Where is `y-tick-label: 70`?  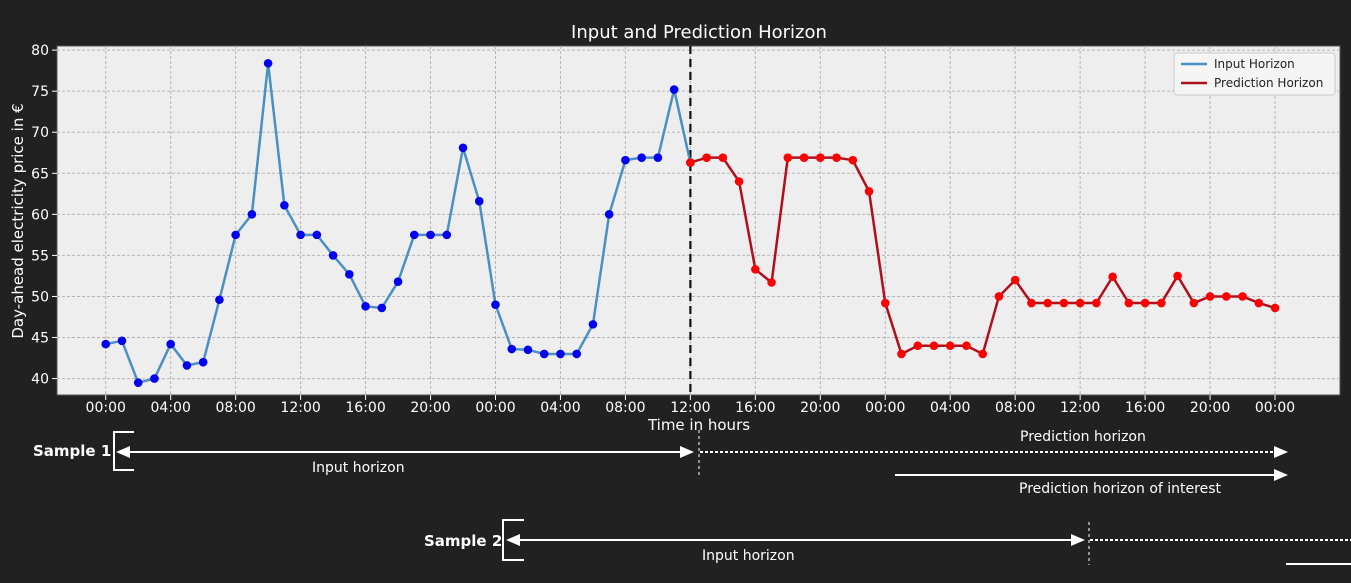 y-tick-label: 70 is located at coordinates (40, 133).